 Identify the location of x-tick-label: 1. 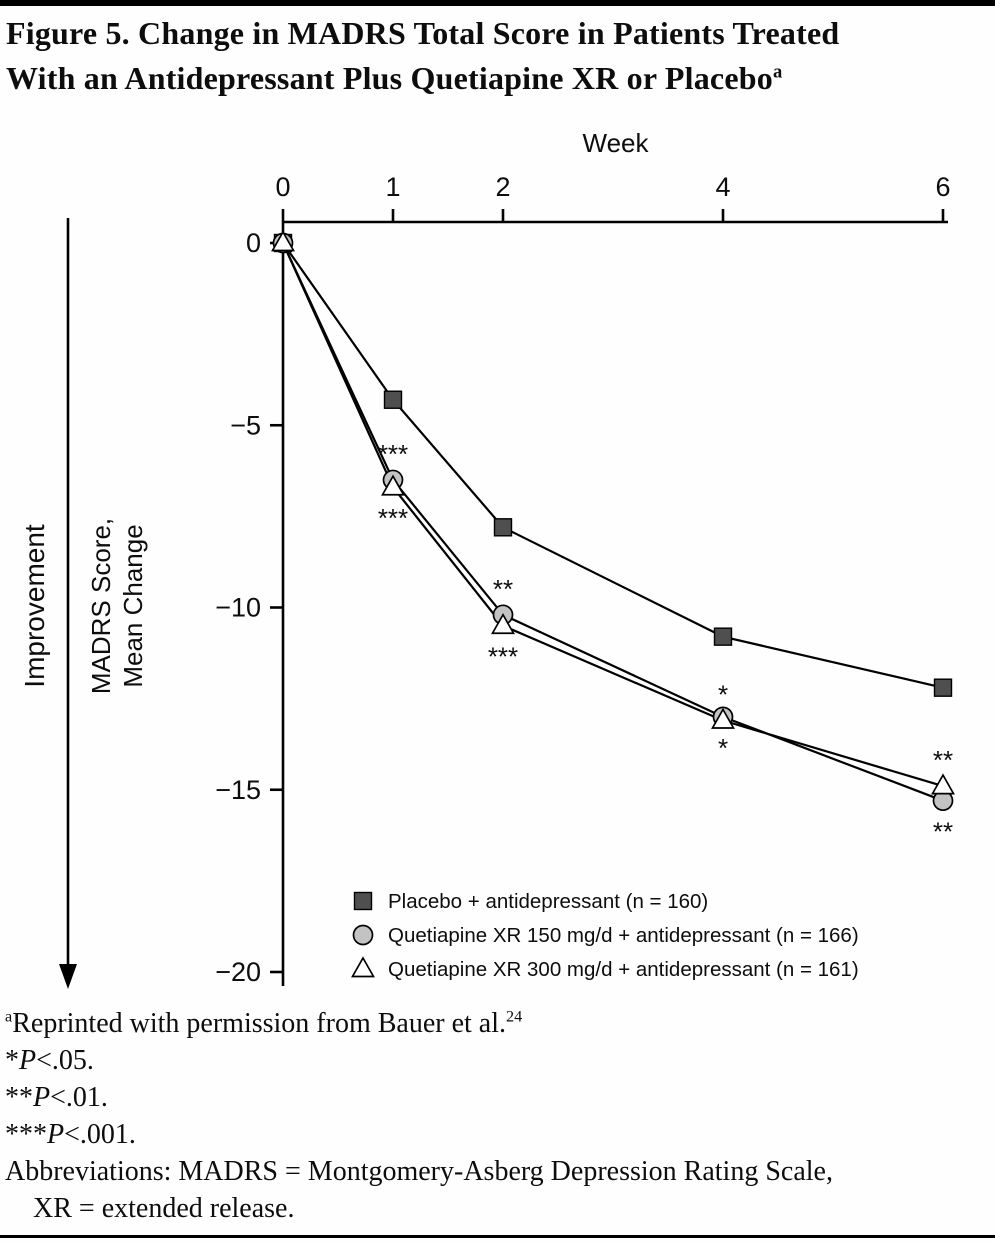
(392, 187).